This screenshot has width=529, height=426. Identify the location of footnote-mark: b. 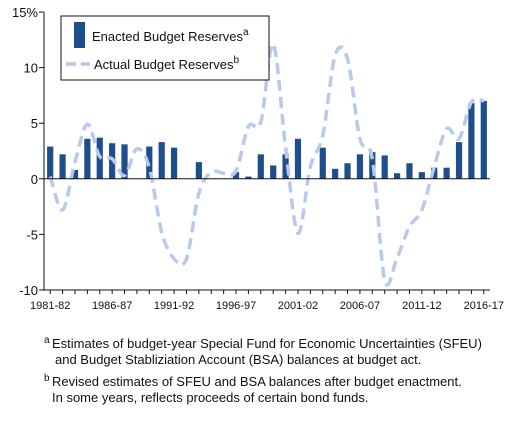
(47, 378).